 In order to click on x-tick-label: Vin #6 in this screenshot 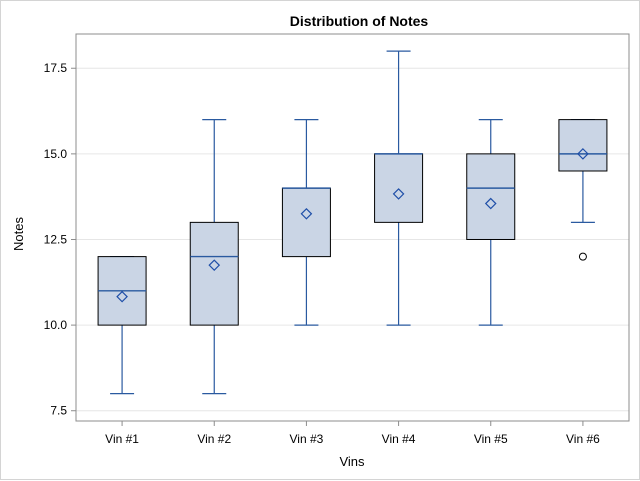, I will do `click(583, 439)`.